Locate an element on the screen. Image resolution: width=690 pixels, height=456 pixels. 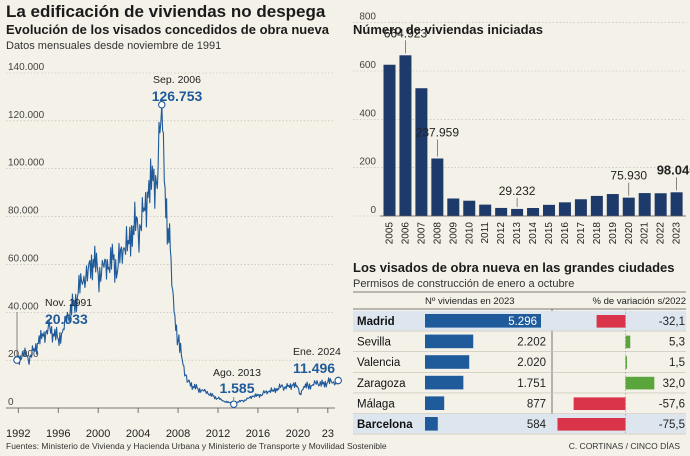
line-ytick-label: 140.000 is located at coordinates (26, 67).